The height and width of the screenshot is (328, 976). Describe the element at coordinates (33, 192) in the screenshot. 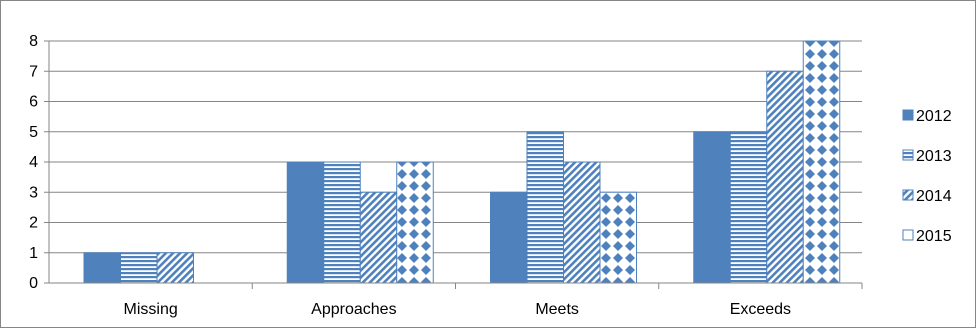

I see `y-tick-label: 3` at that location.